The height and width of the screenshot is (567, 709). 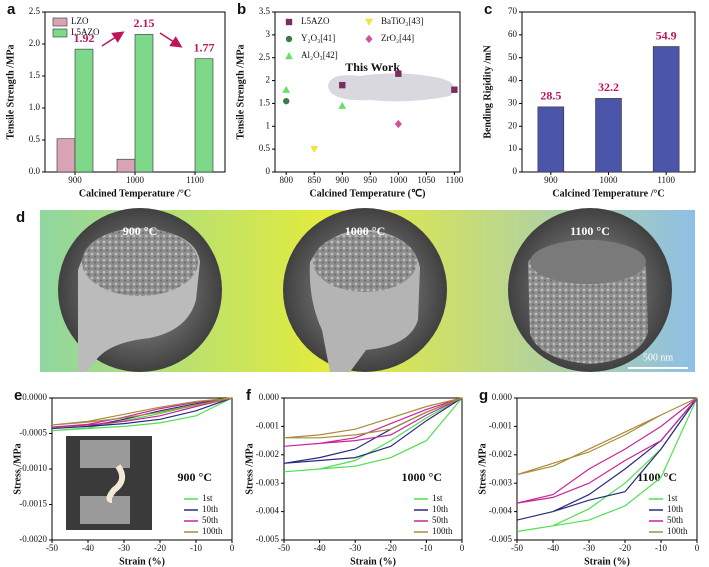 I want to click on value-label: 32.2, so click(x=608, y=87).